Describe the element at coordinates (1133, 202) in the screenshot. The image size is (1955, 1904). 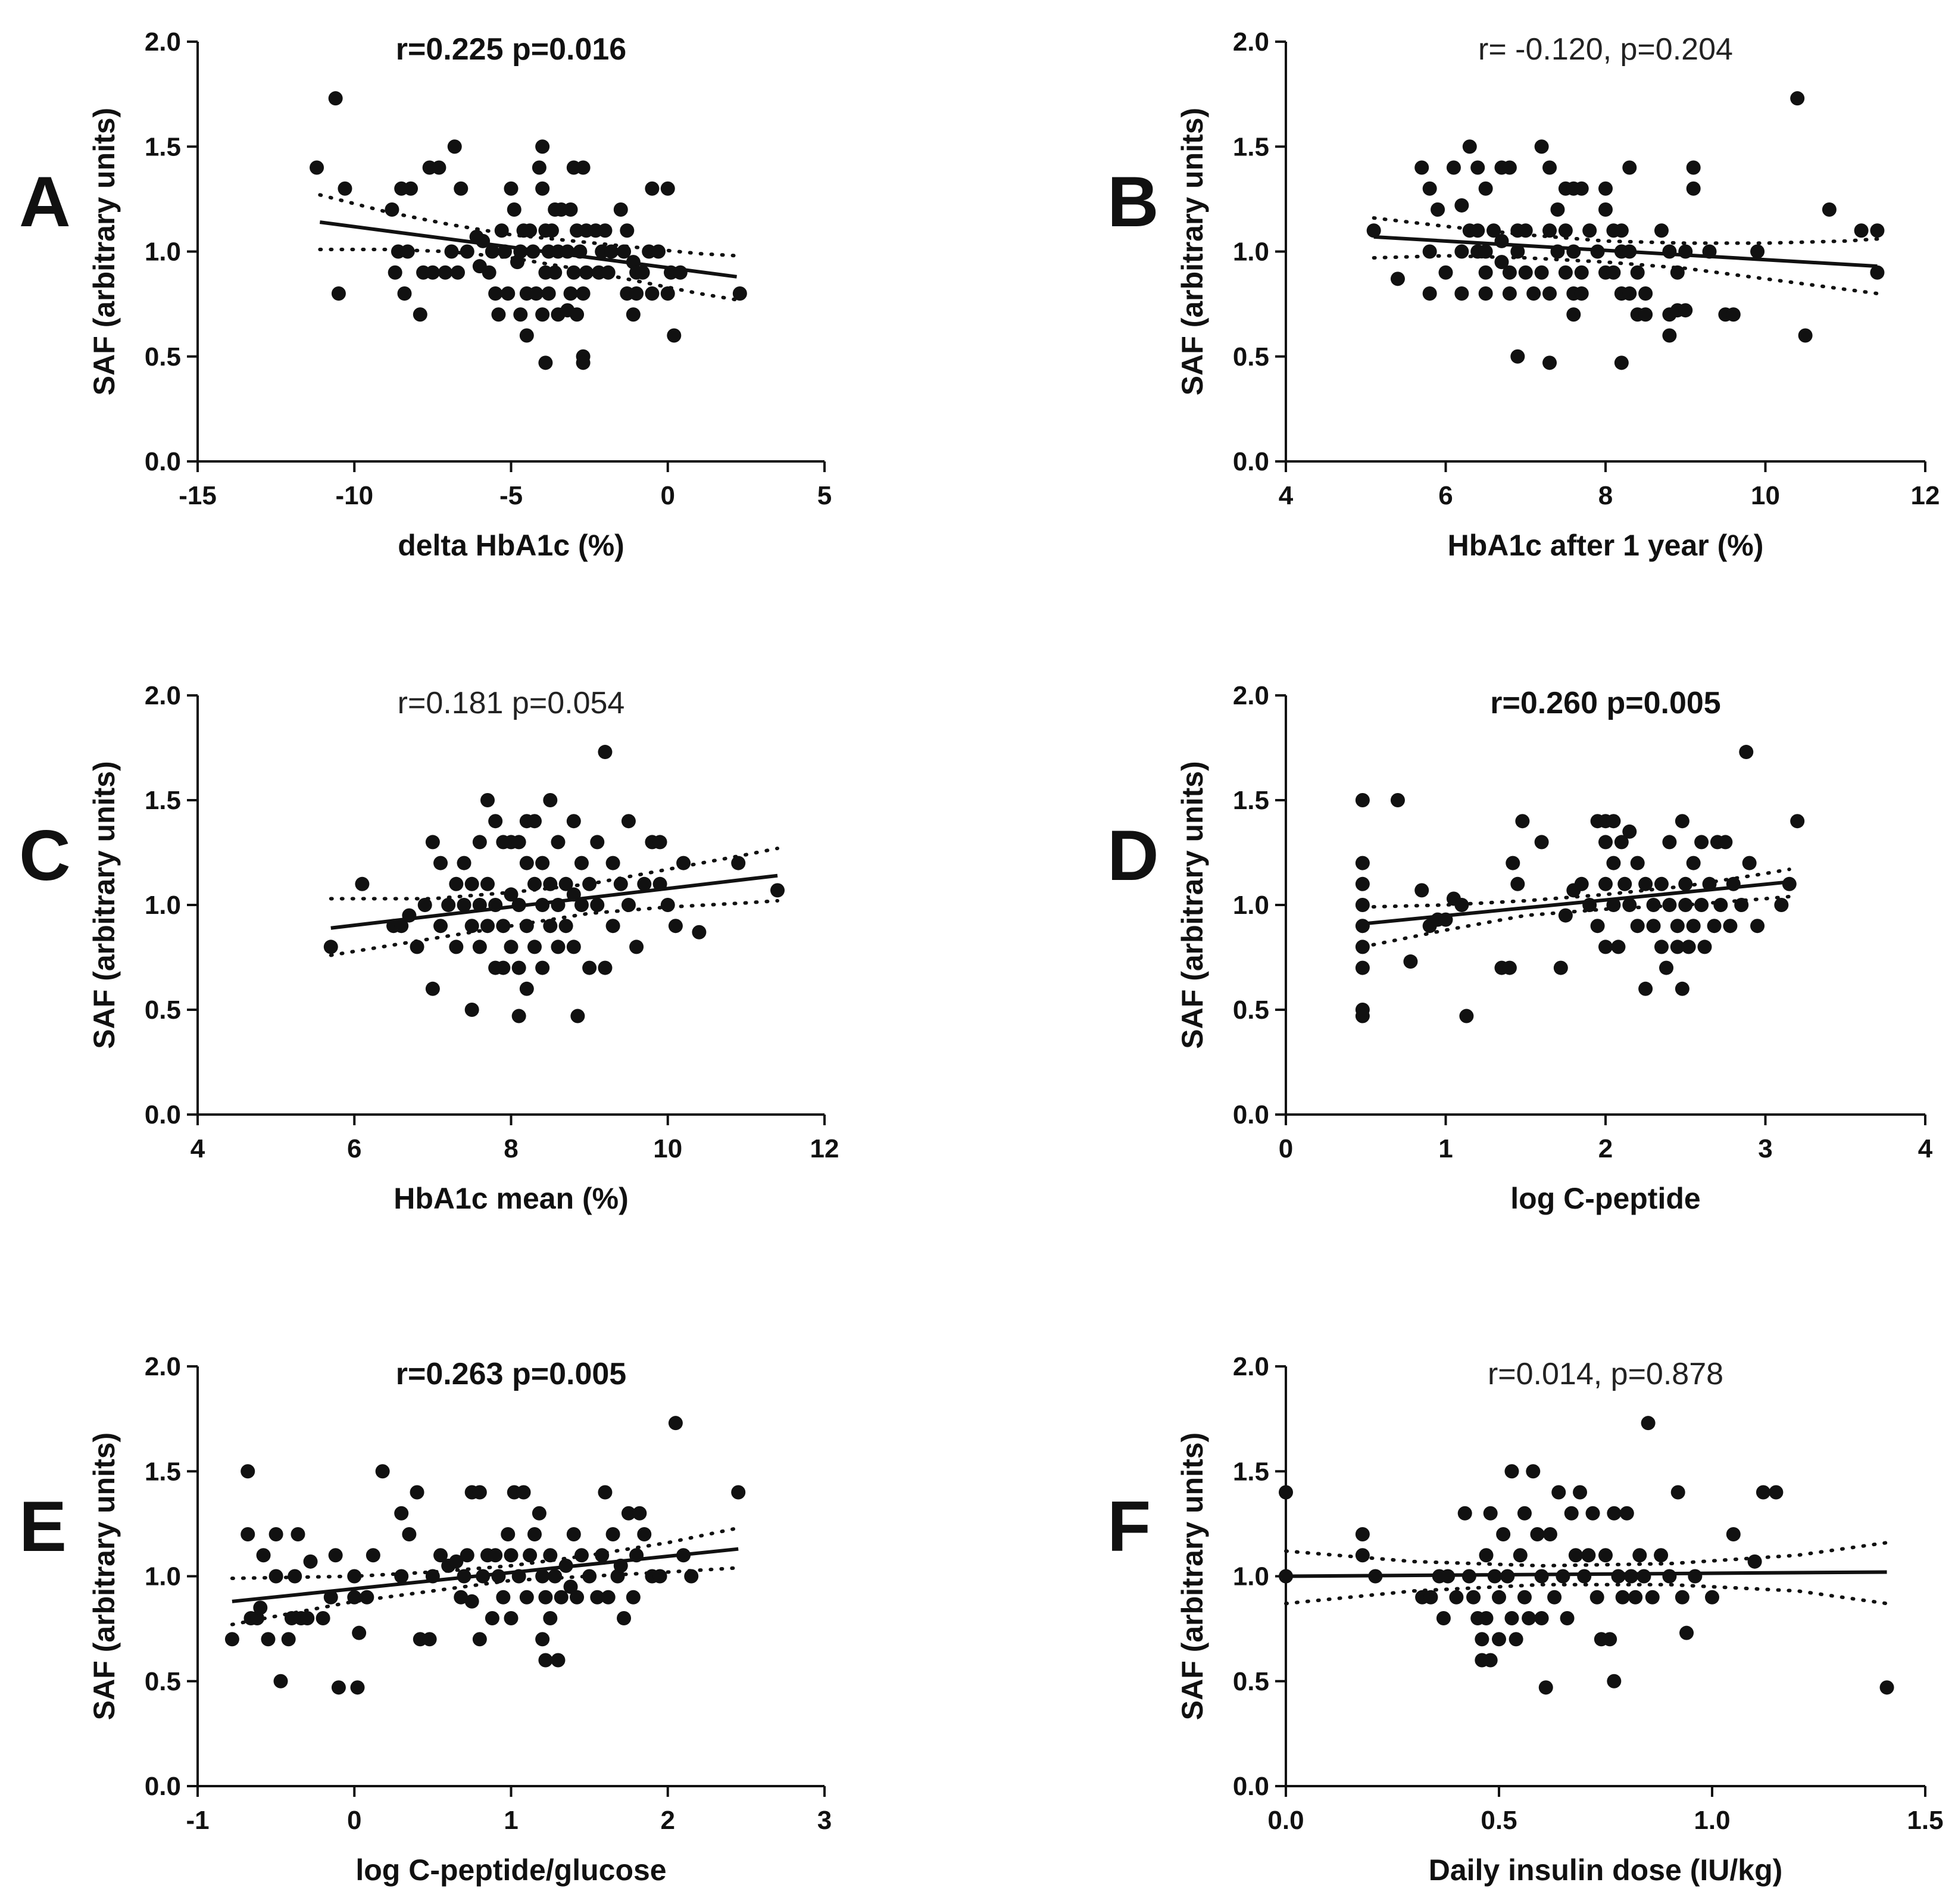
I see `panel-letter: B` at that location.